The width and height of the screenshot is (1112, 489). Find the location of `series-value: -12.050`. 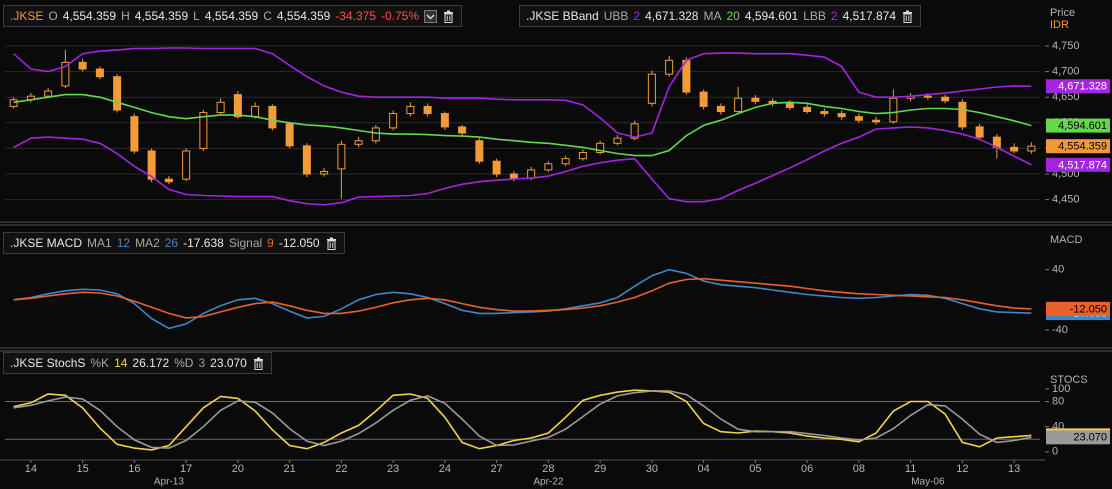

series-value: -12.050 is located at coordinates (299, 243).